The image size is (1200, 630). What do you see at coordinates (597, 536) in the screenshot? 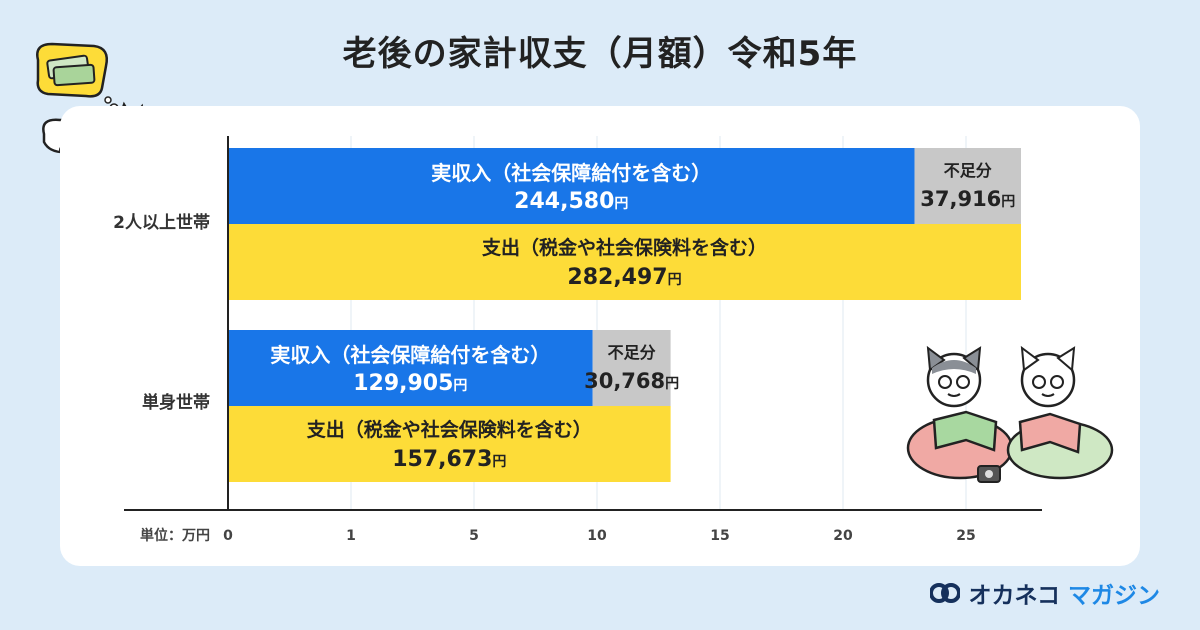
I see `x-tick-label: 10` at bounding box center [597, 536].